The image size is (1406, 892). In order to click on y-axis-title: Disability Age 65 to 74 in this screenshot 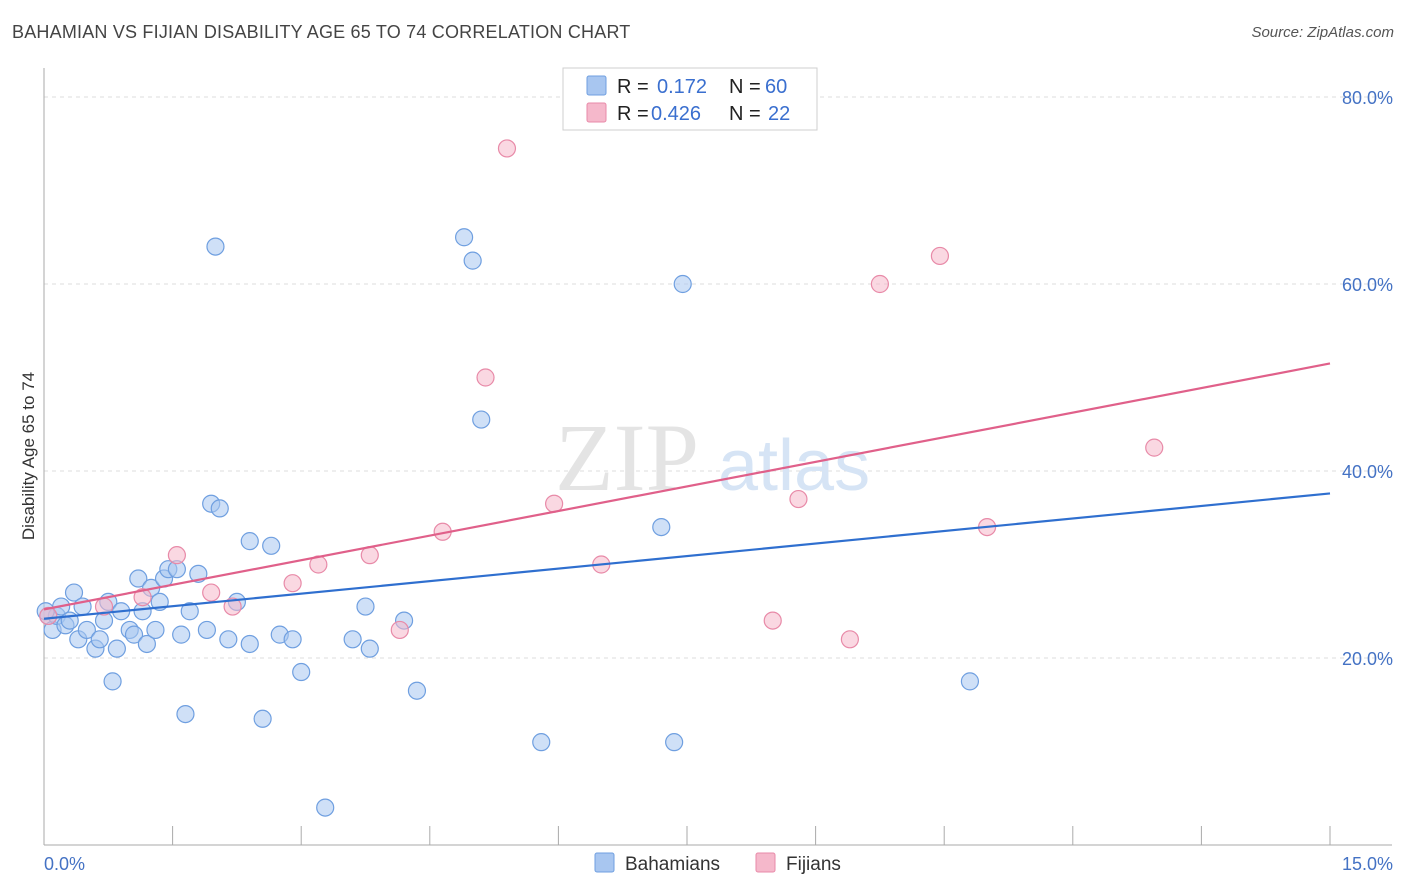, I will do `click(28, 456)`.